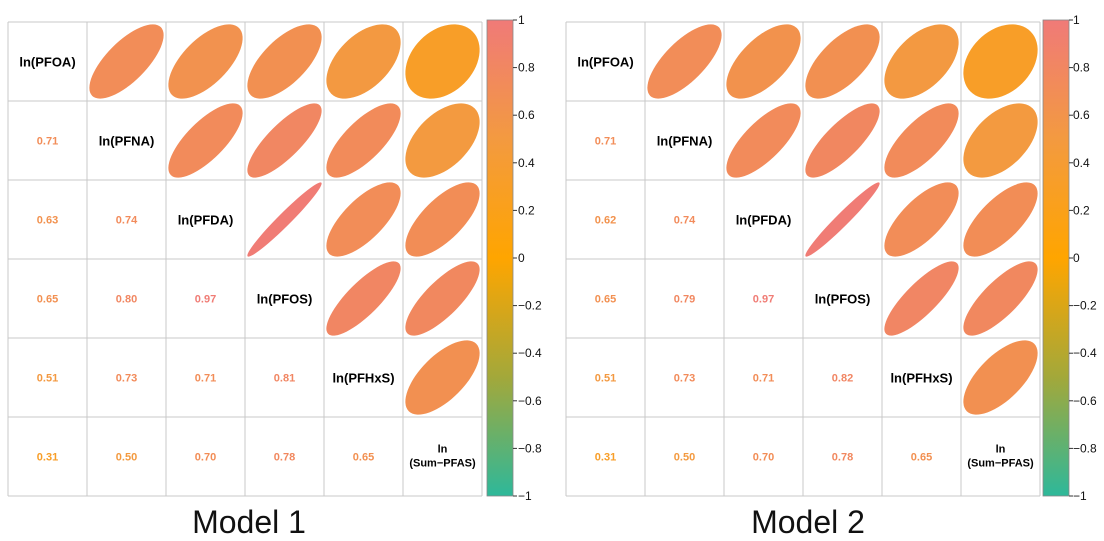 The image size is (1104, 541). Describe the element at coordinates (47, 221) in the screenshot. I see `correlation-value-label: 0.63` at that location.